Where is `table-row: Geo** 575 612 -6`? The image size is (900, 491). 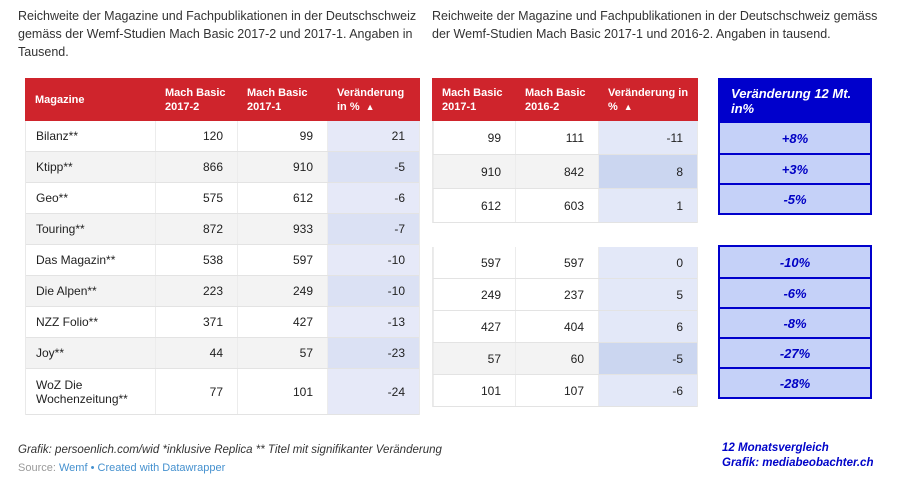
table-row: Geo** 575 612 -6 is located at coordinates (222, 198).